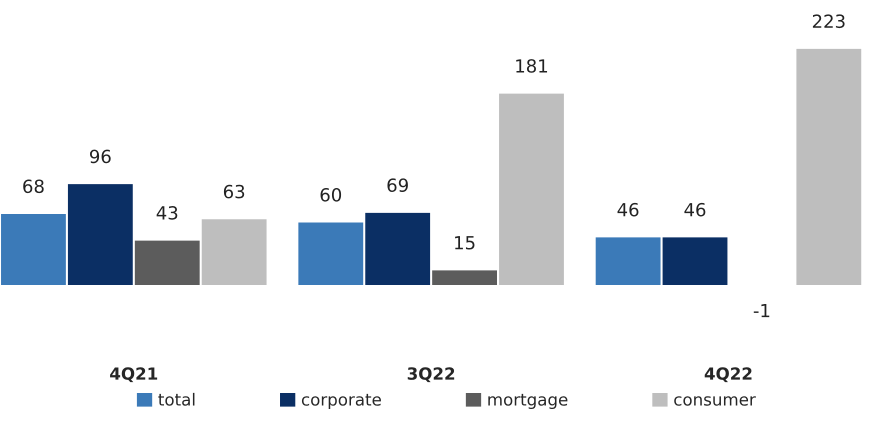 The height and width of the screenshot is (424, 892). What do you see at coordinates (829, 167) in the screenshot?
I see `bar` at bounding box center [829, 167].